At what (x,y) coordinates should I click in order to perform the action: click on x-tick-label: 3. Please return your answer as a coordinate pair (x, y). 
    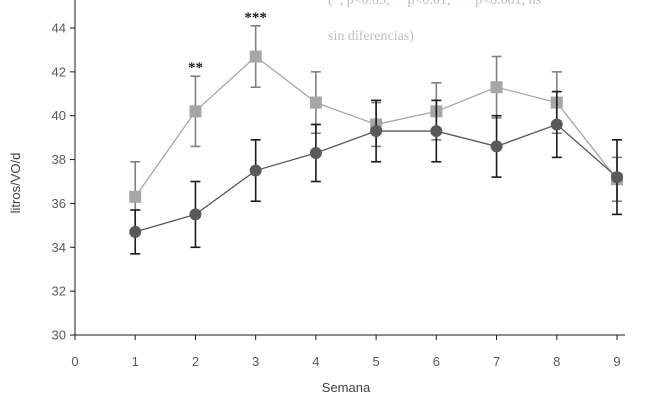
    Looking at the image, I should click on (255, 361).